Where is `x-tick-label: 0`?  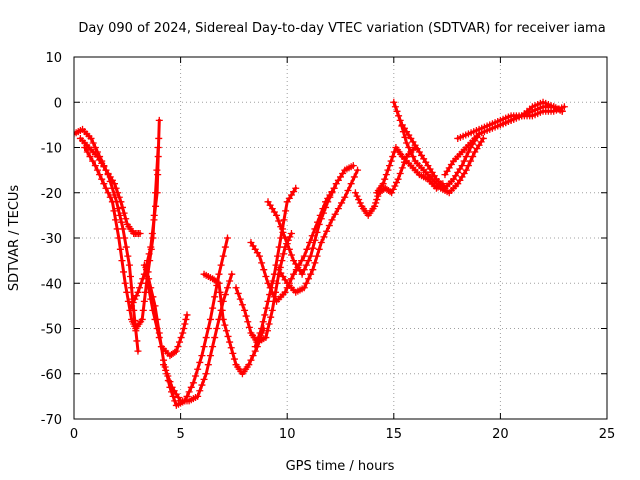 x-tick-label: 0 is located at coordinates (74, 434).